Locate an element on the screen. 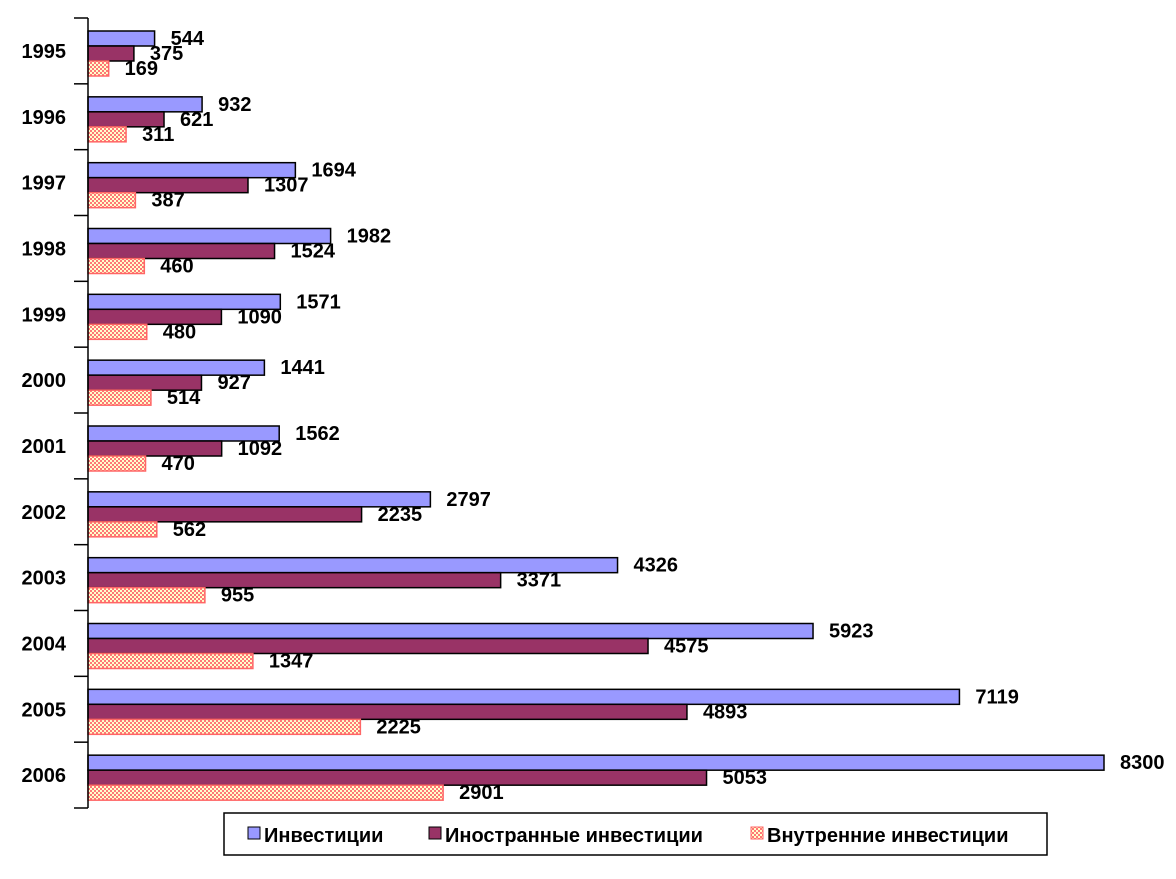 This screenshot has width=1176, height=879. data-label-foreign: 4893 is located at coordinates (725, 712).